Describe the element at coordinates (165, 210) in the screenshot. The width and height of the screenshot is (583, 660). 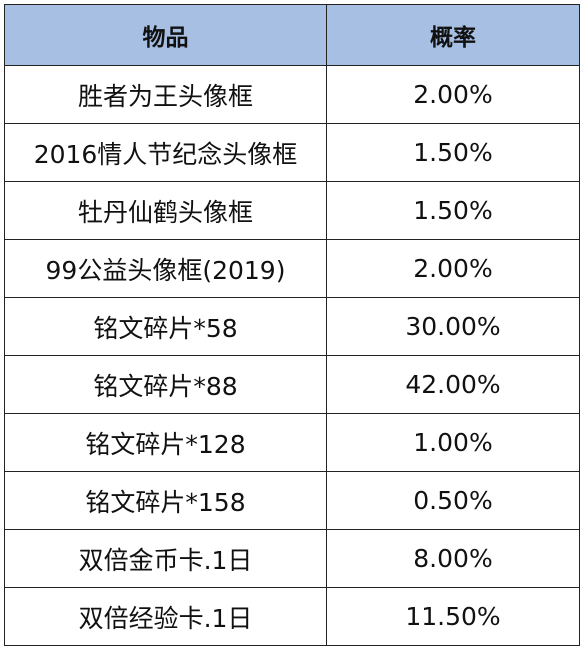
I see `item-cell: 牡丹仙鹤头像框` at that location.